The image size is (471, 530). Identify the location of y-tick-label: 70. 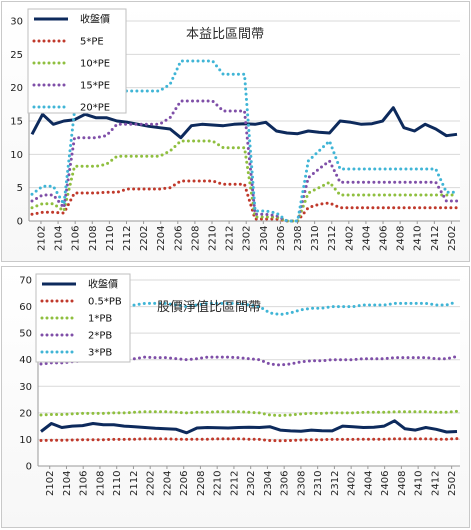
(25, 281).